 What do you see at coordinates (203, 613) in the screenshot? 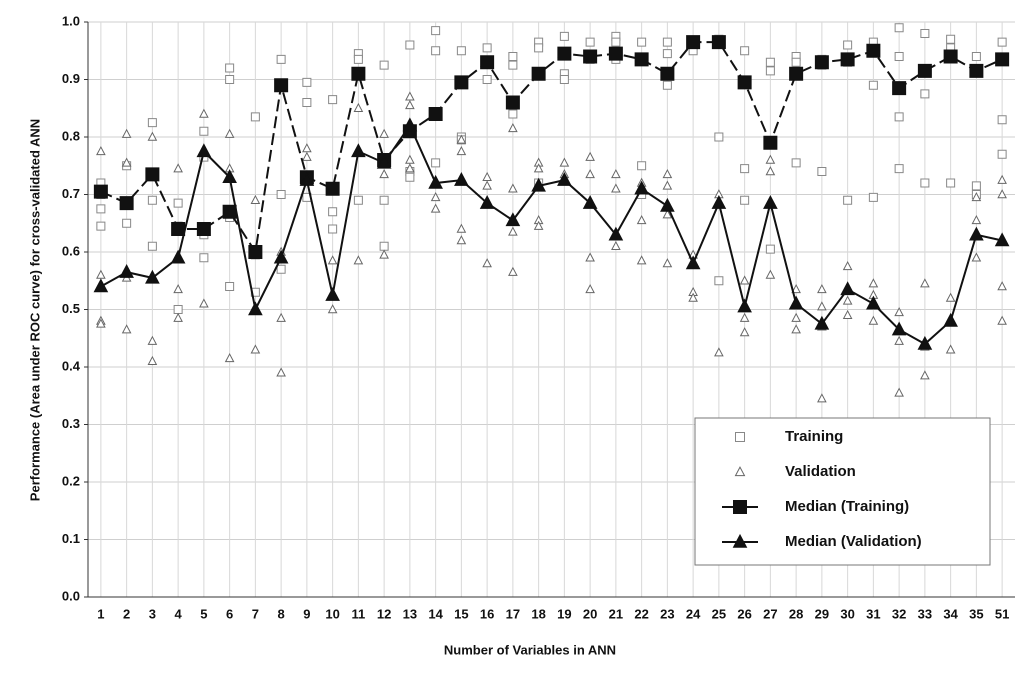
I see `x-tick-label: 5` at bounding box center [203, 613].